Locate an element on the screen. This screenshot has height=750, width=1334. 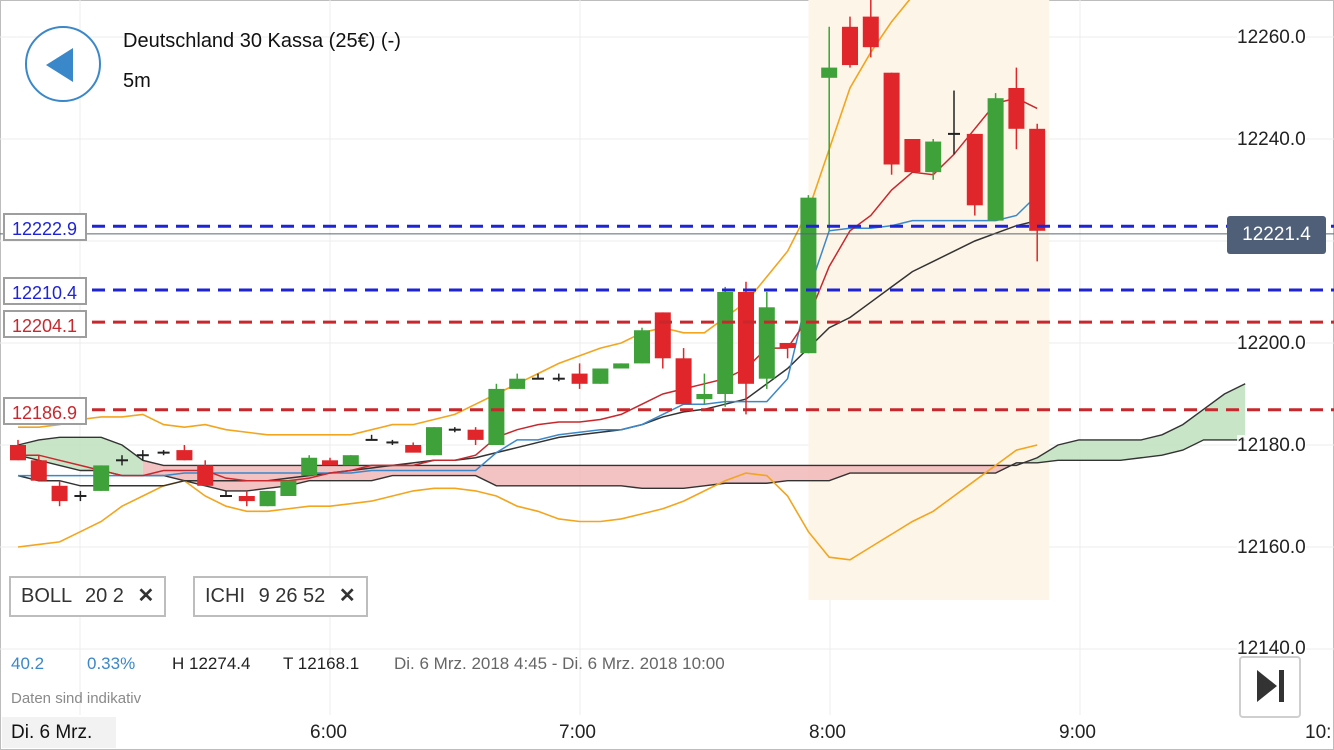
disclaimer-note: Daten sind indikativ is located at coordinates (76, 698).